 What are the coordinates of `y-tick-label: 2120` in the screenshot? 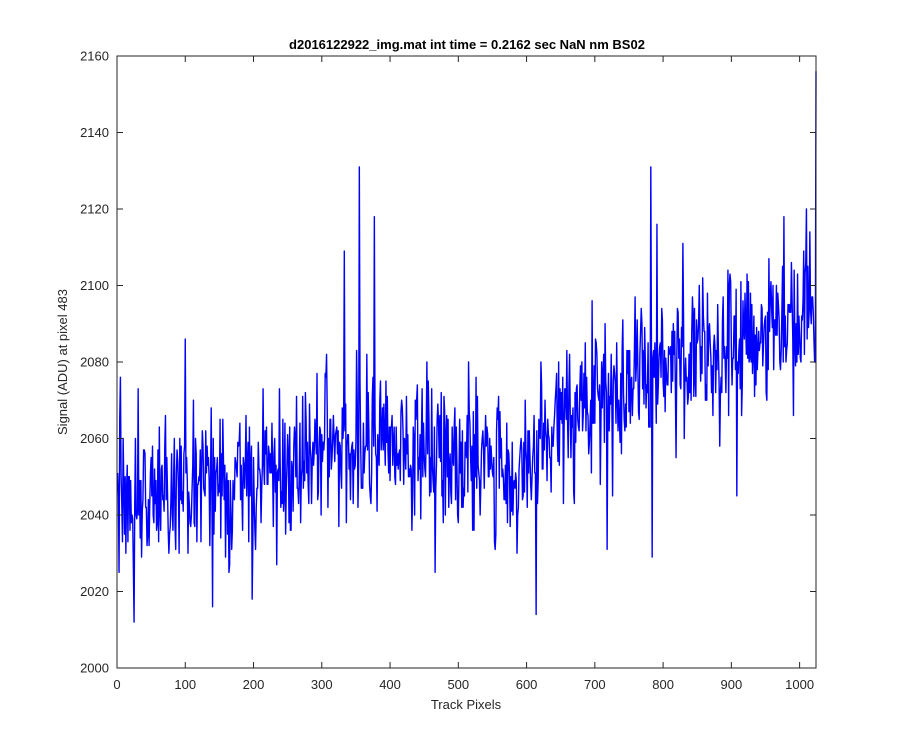 It's located at (94, 209).